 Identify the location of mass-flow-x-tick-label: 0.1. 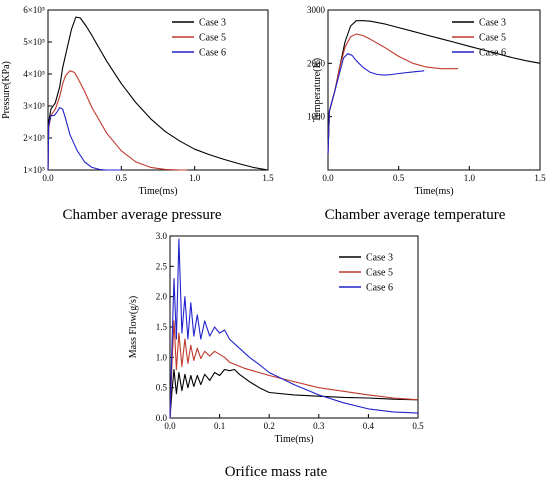
(219, 426).